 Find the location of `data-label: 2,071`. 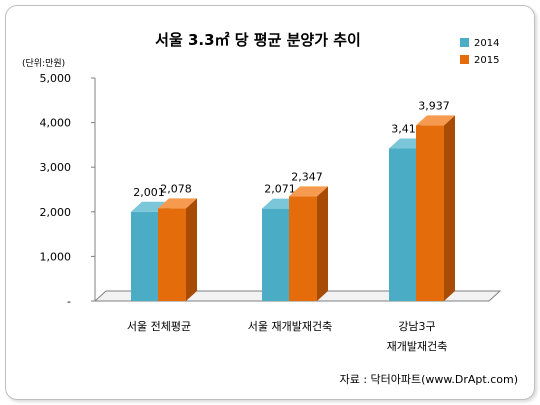

data-label: 2,071 is located at coordinates (280, 189).